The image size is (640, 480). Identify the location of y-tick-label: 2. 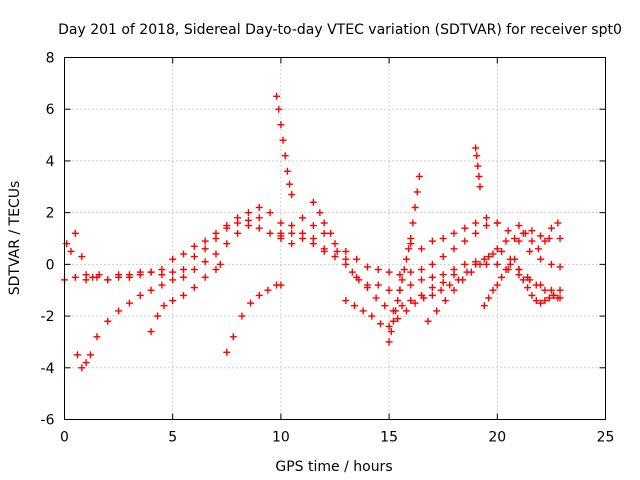
(50, 214).